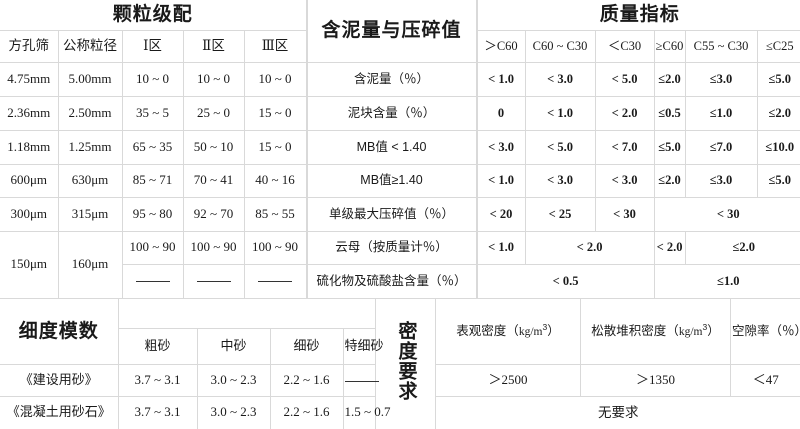 This screenshot has width=800, height=429. Describe the element at coordinates (213, 247) in the screenshot. I see `grain-zone2: 100 ~ 90` at that location.